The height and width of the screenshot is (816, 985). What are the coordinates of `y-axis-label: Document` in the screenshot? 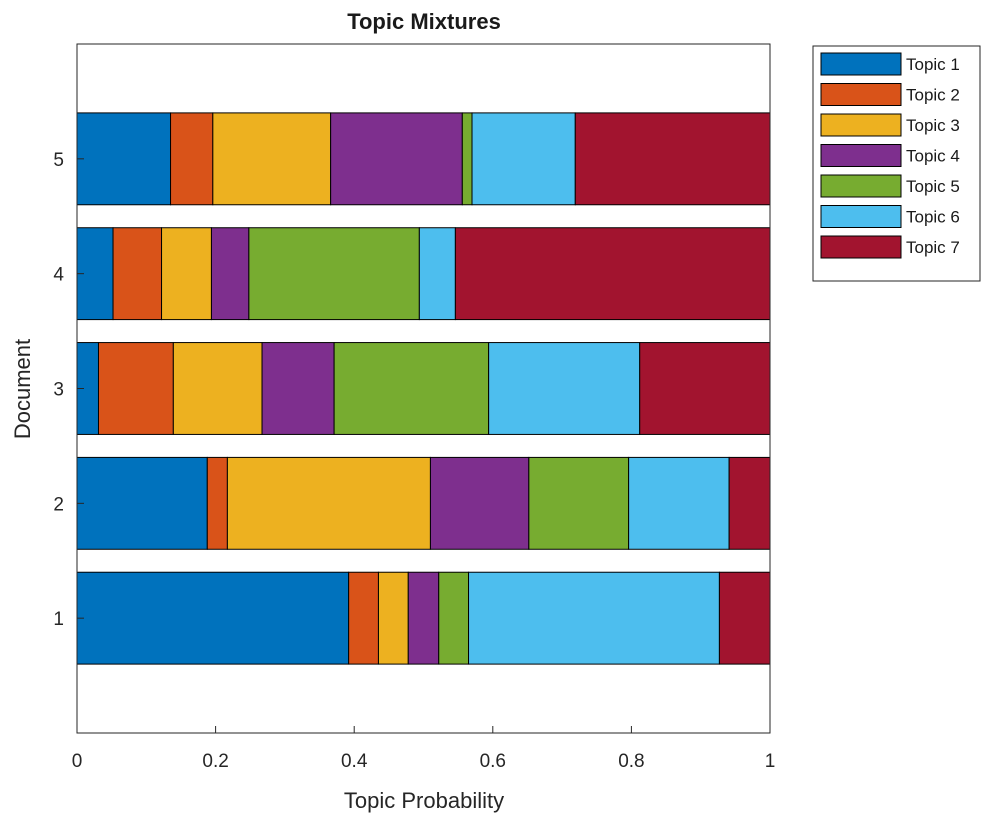 It's located at (22, 389).